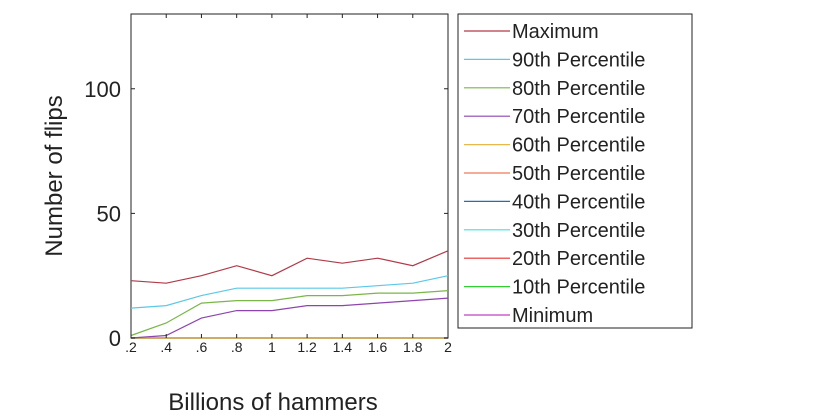 The height and width of the screenshot is (418, 830). Describe the element at coordinates (578, 146) in the screenshot. I see `legend-label: 60th Percentile` at that location.